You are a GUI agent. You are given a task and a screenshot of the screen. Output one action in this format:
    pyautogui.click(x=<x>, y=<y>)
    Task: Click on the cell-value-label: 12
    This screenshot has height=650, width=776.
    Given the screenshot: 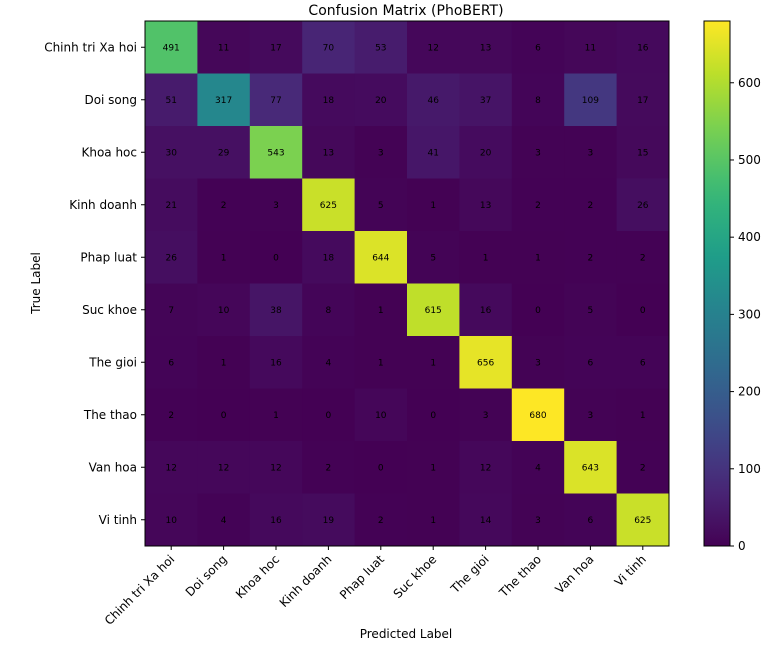 What is the action you would take?
    pyautogui.click(x=432, y=48)
    